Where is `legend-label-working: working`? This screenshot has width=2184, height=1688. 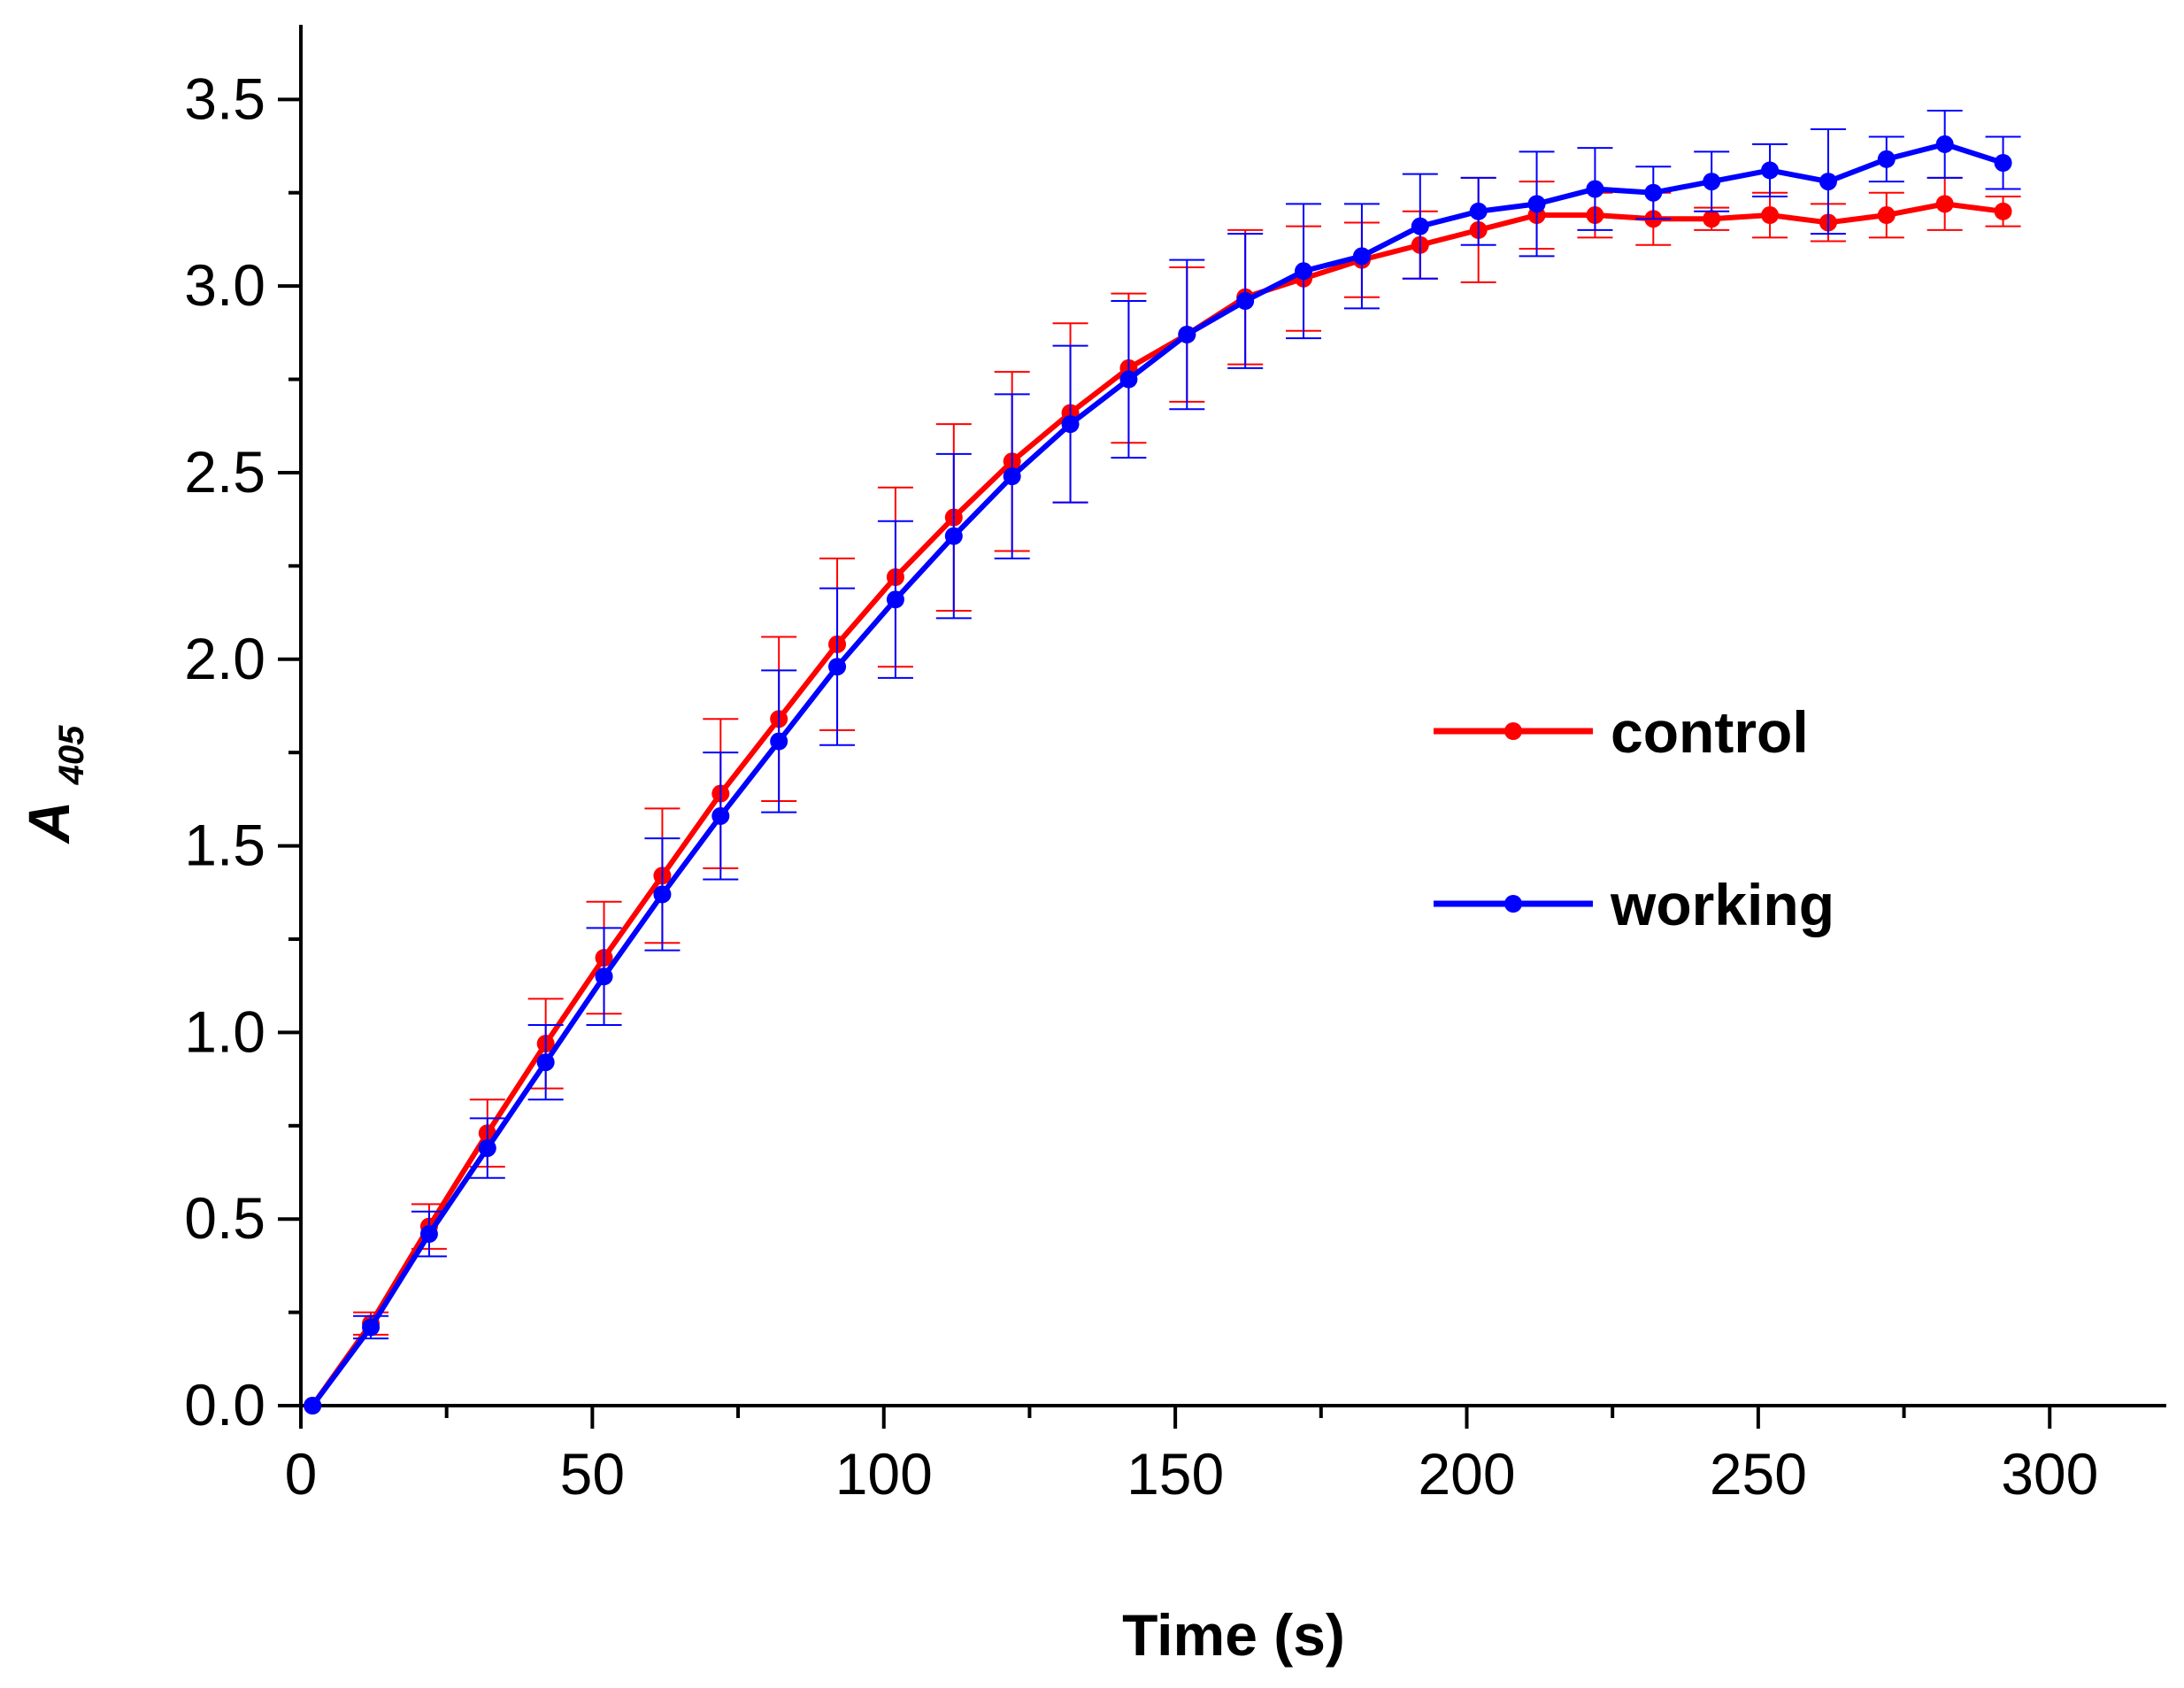 legend-label-working: working is located at coordinates (1722, 904).